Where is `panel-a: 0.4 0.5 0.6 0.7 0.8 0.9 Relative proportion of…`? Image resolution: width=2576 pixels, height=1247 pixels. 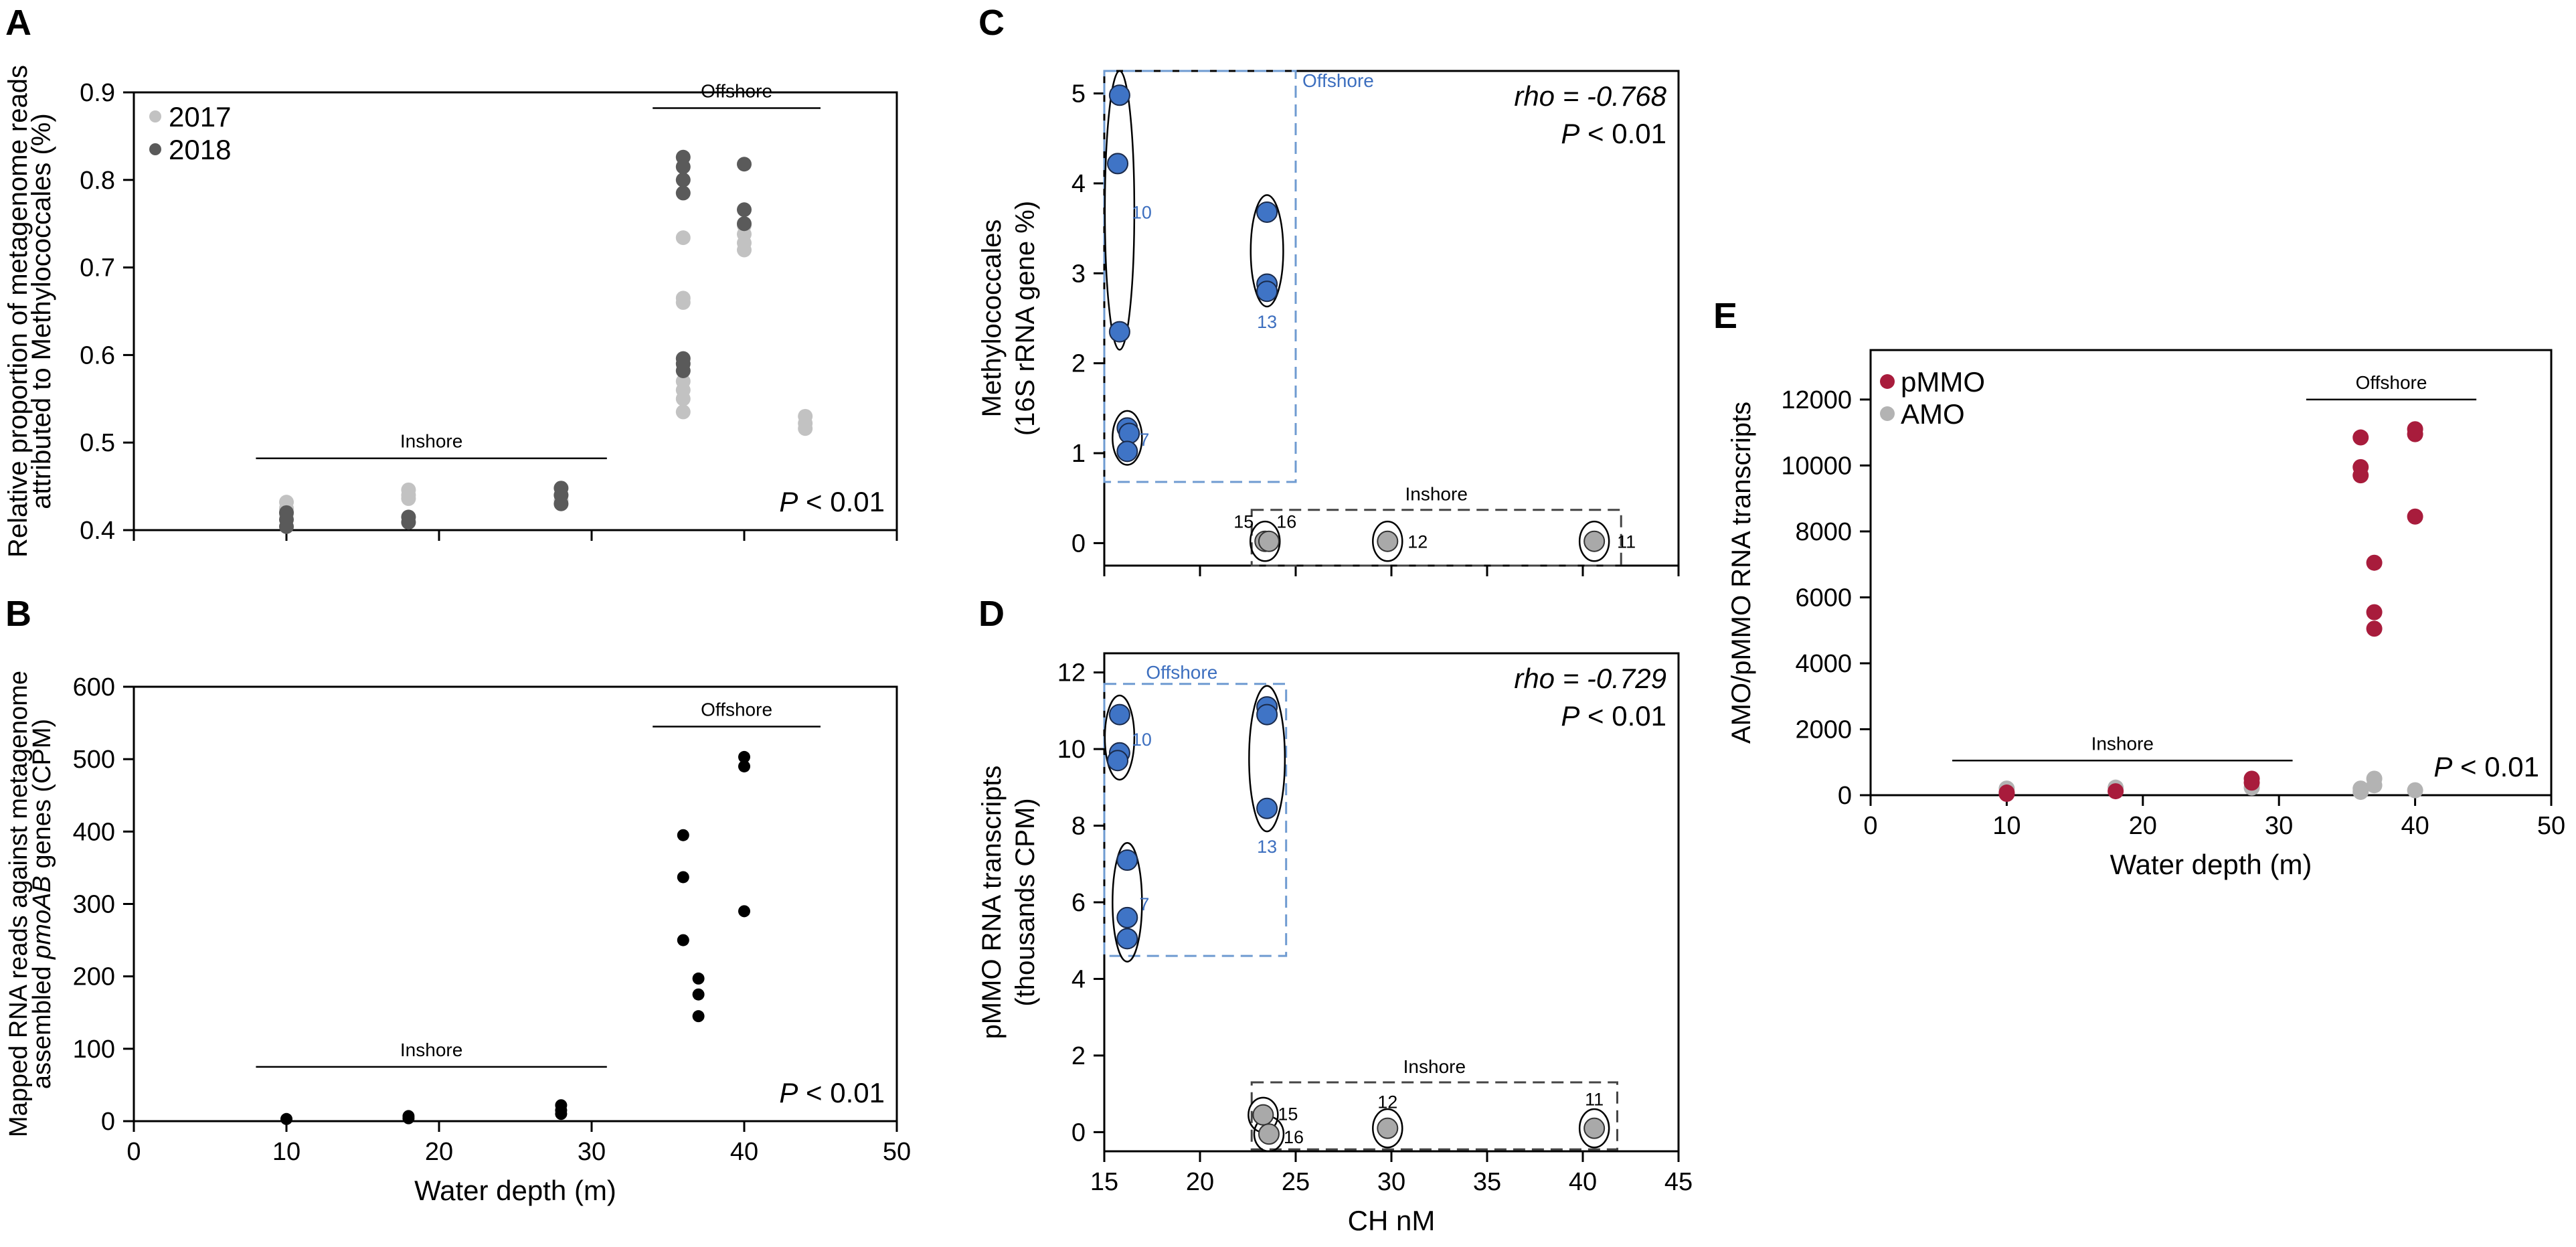 panel-a: 0.4 0.5 0.6 0.7 0.8 0.9 Relative proportion of… is located at coordinates (450, 311).